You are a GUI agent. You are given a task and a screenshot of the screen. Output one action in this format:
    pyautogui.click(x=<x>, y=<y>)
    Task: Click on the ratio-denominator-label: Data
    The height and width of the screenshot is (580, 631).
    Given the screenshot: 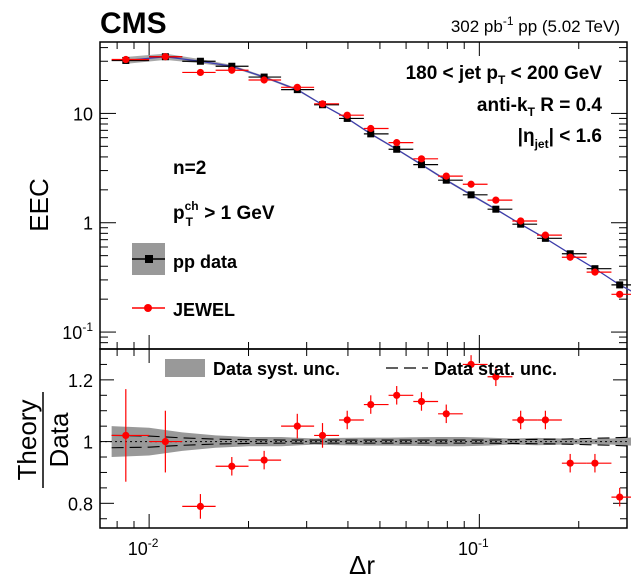 What is the action you would take?
    pyautogui.click(x=59, y=439)
    